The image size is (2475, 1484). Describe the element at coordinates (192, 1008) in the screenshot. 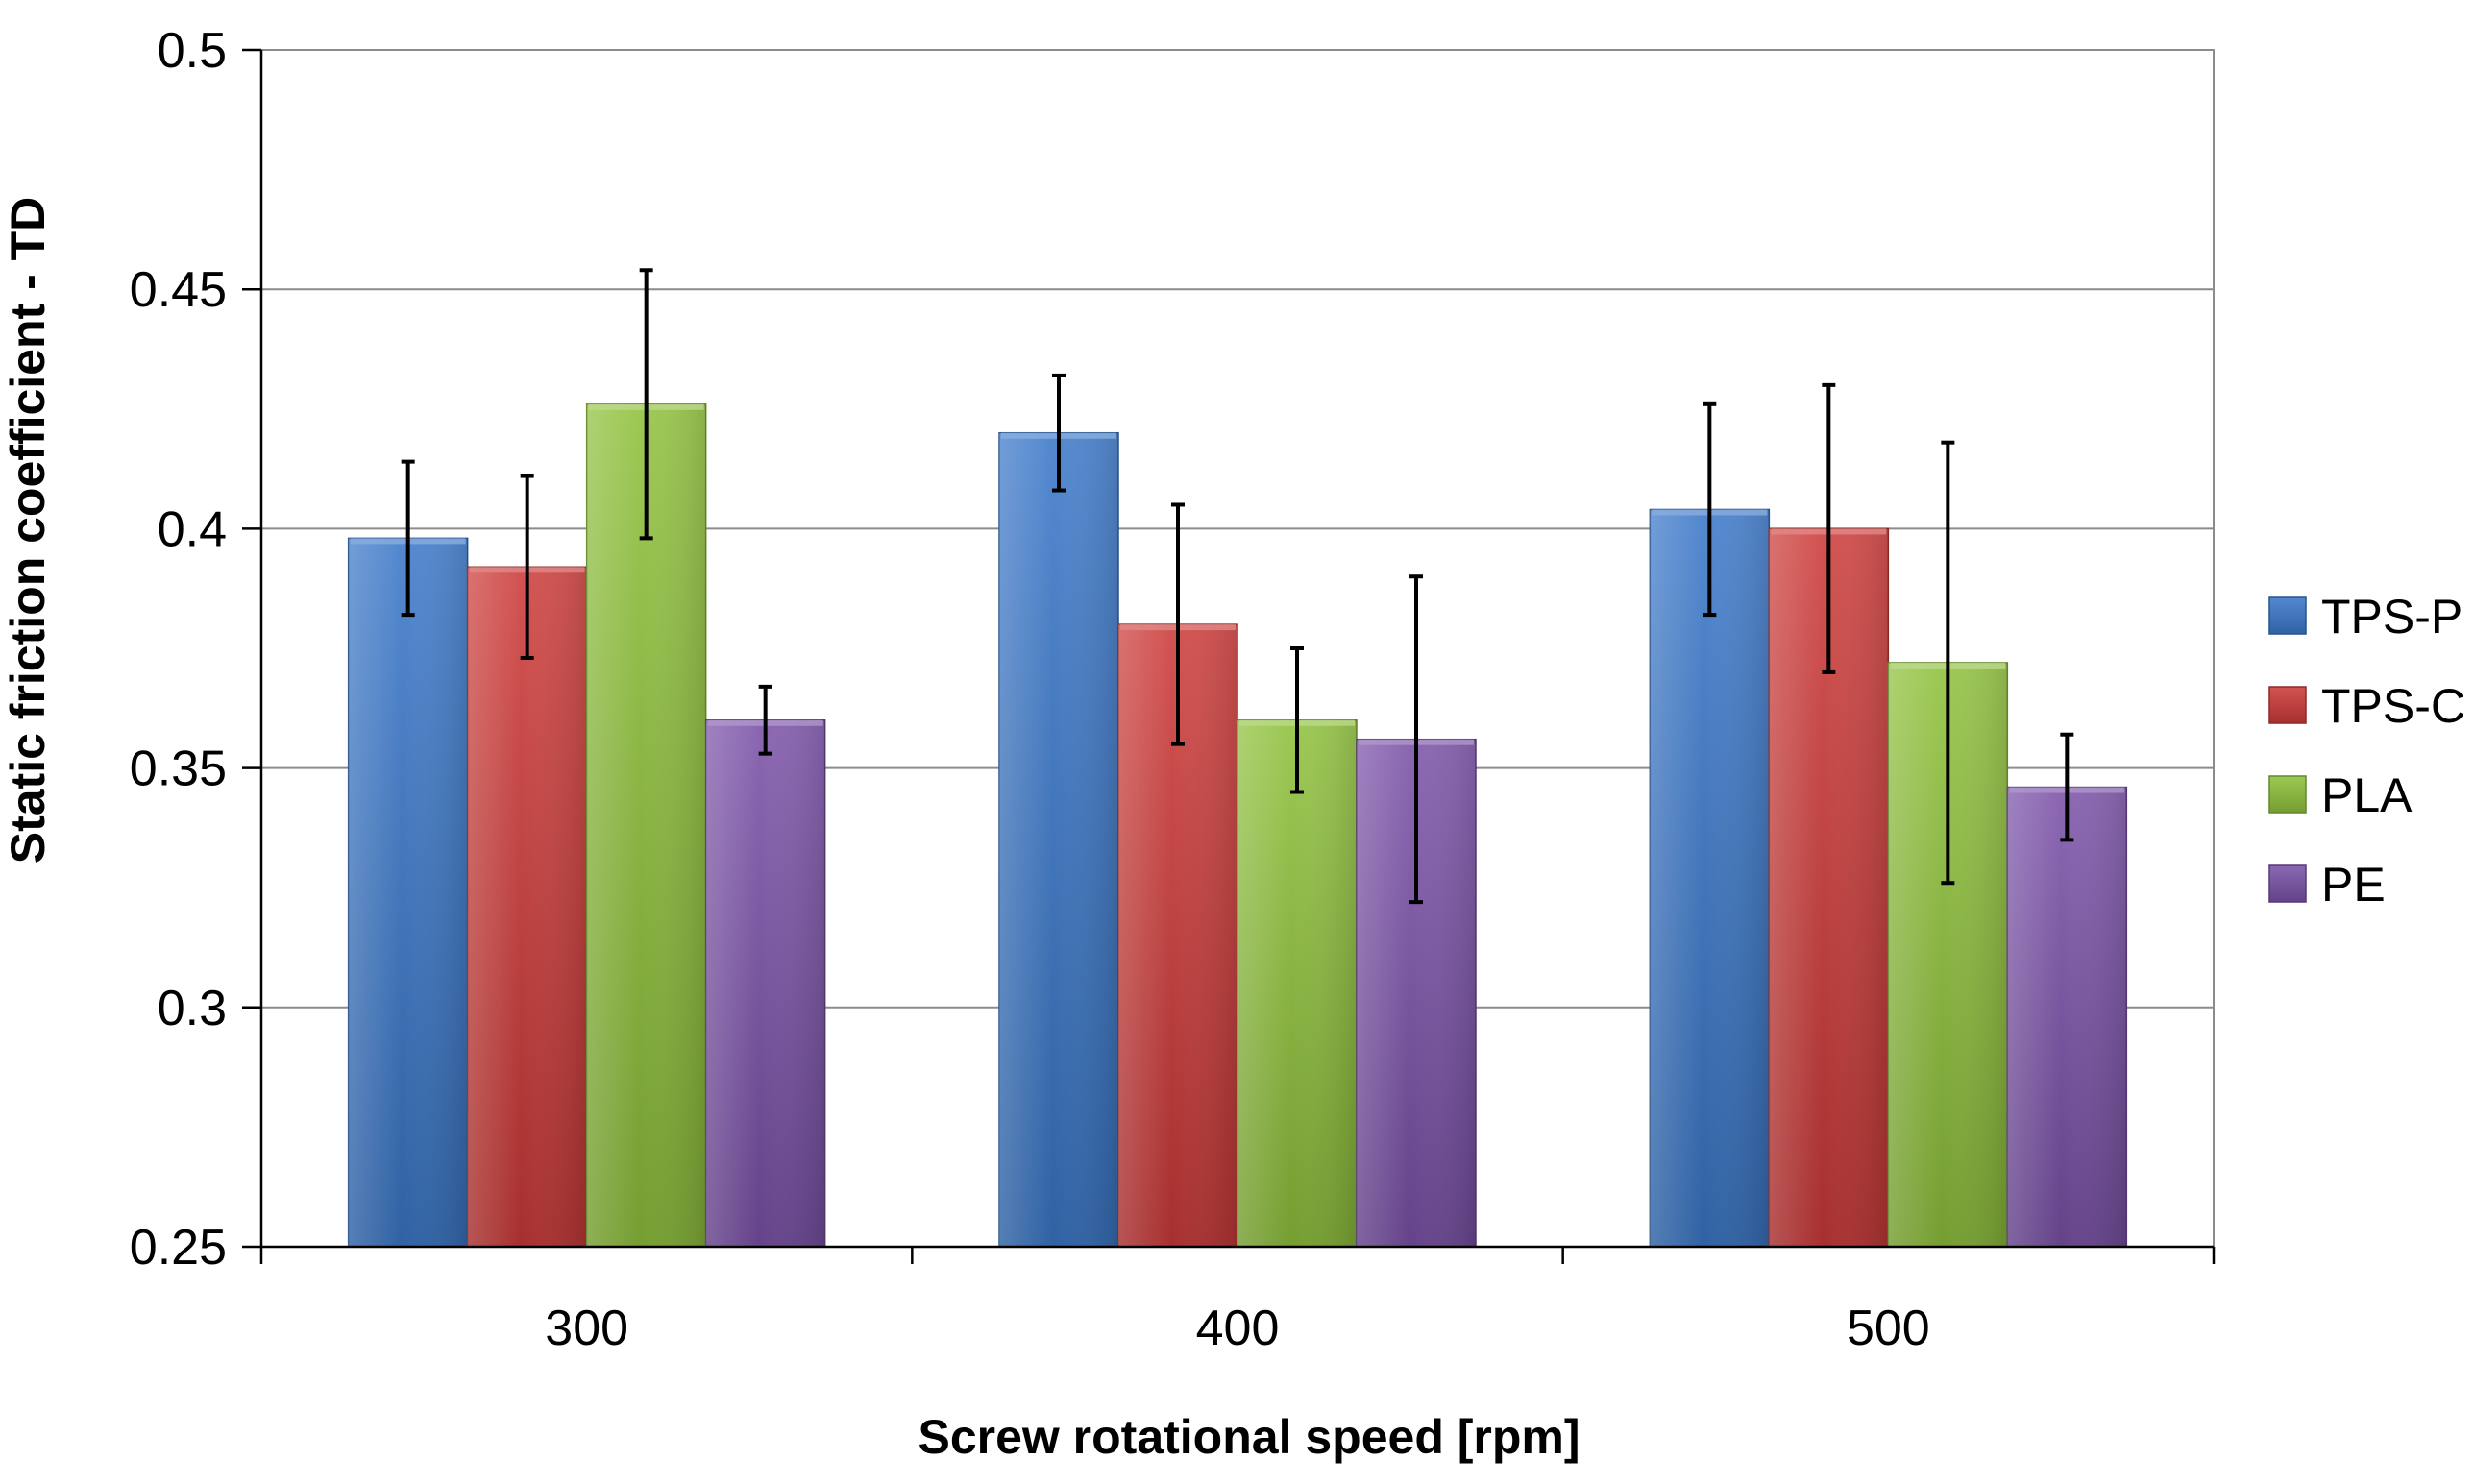

I see `y-tick-label: 0.3` at that location.